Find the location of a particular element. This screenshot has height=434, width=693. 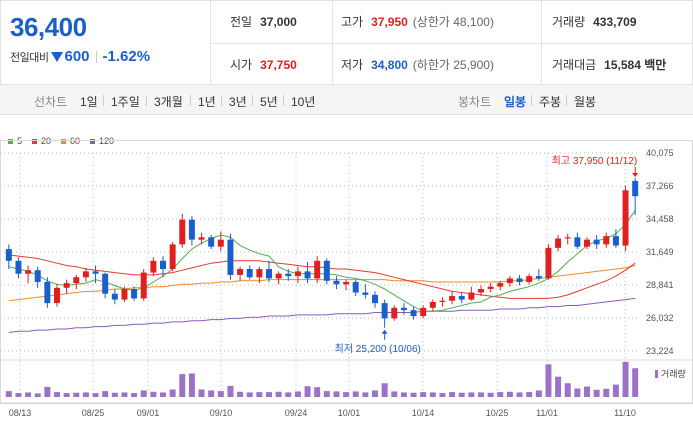

high-stat: 고가 37,950 (상한가 48,100) is located at coordinates (417, 21).